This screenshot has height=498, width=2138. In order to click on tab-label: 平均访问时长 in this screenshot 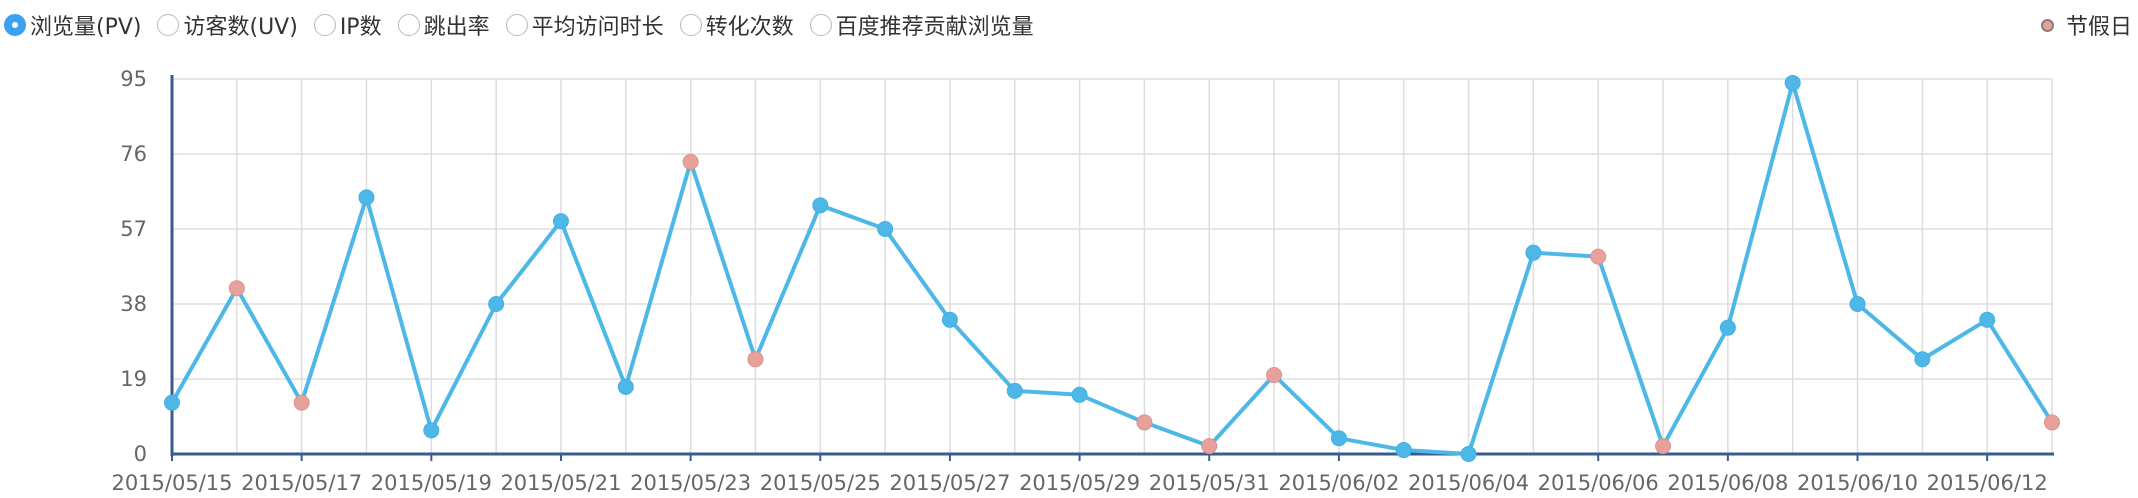, I will do `click(597, 27)`.